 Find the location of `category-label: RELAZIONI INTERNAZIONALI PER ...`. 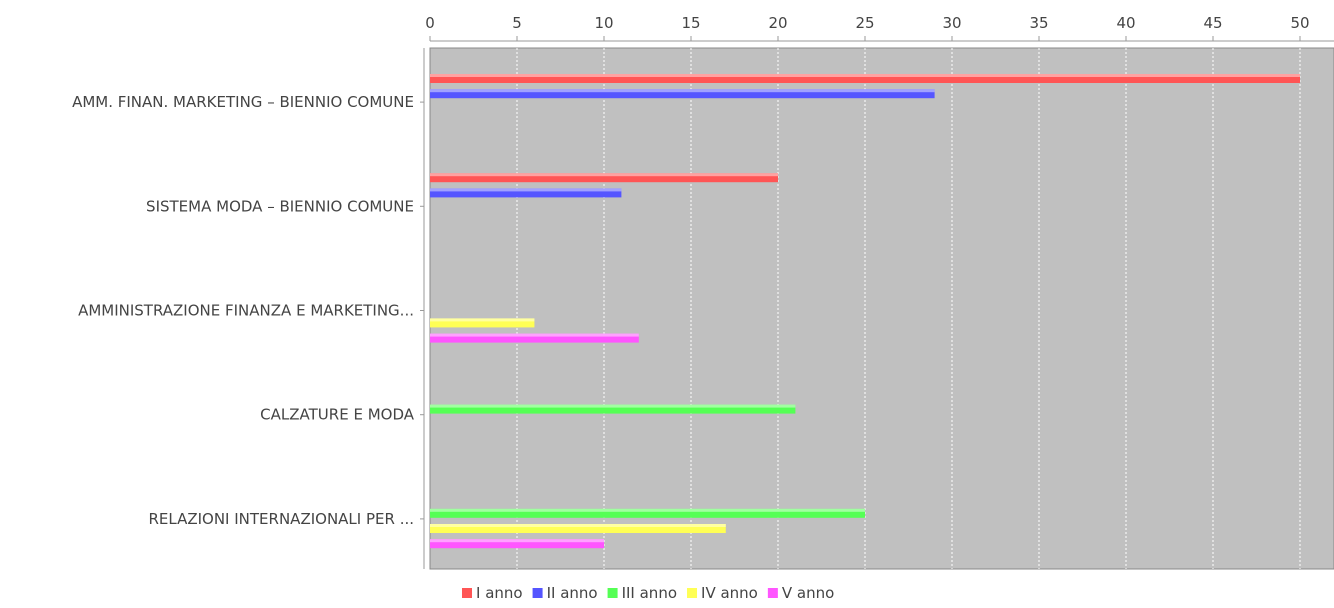

category-label: RELAZIONI INTERNAZIONALI PER ... is located at coordinates (281, 519).